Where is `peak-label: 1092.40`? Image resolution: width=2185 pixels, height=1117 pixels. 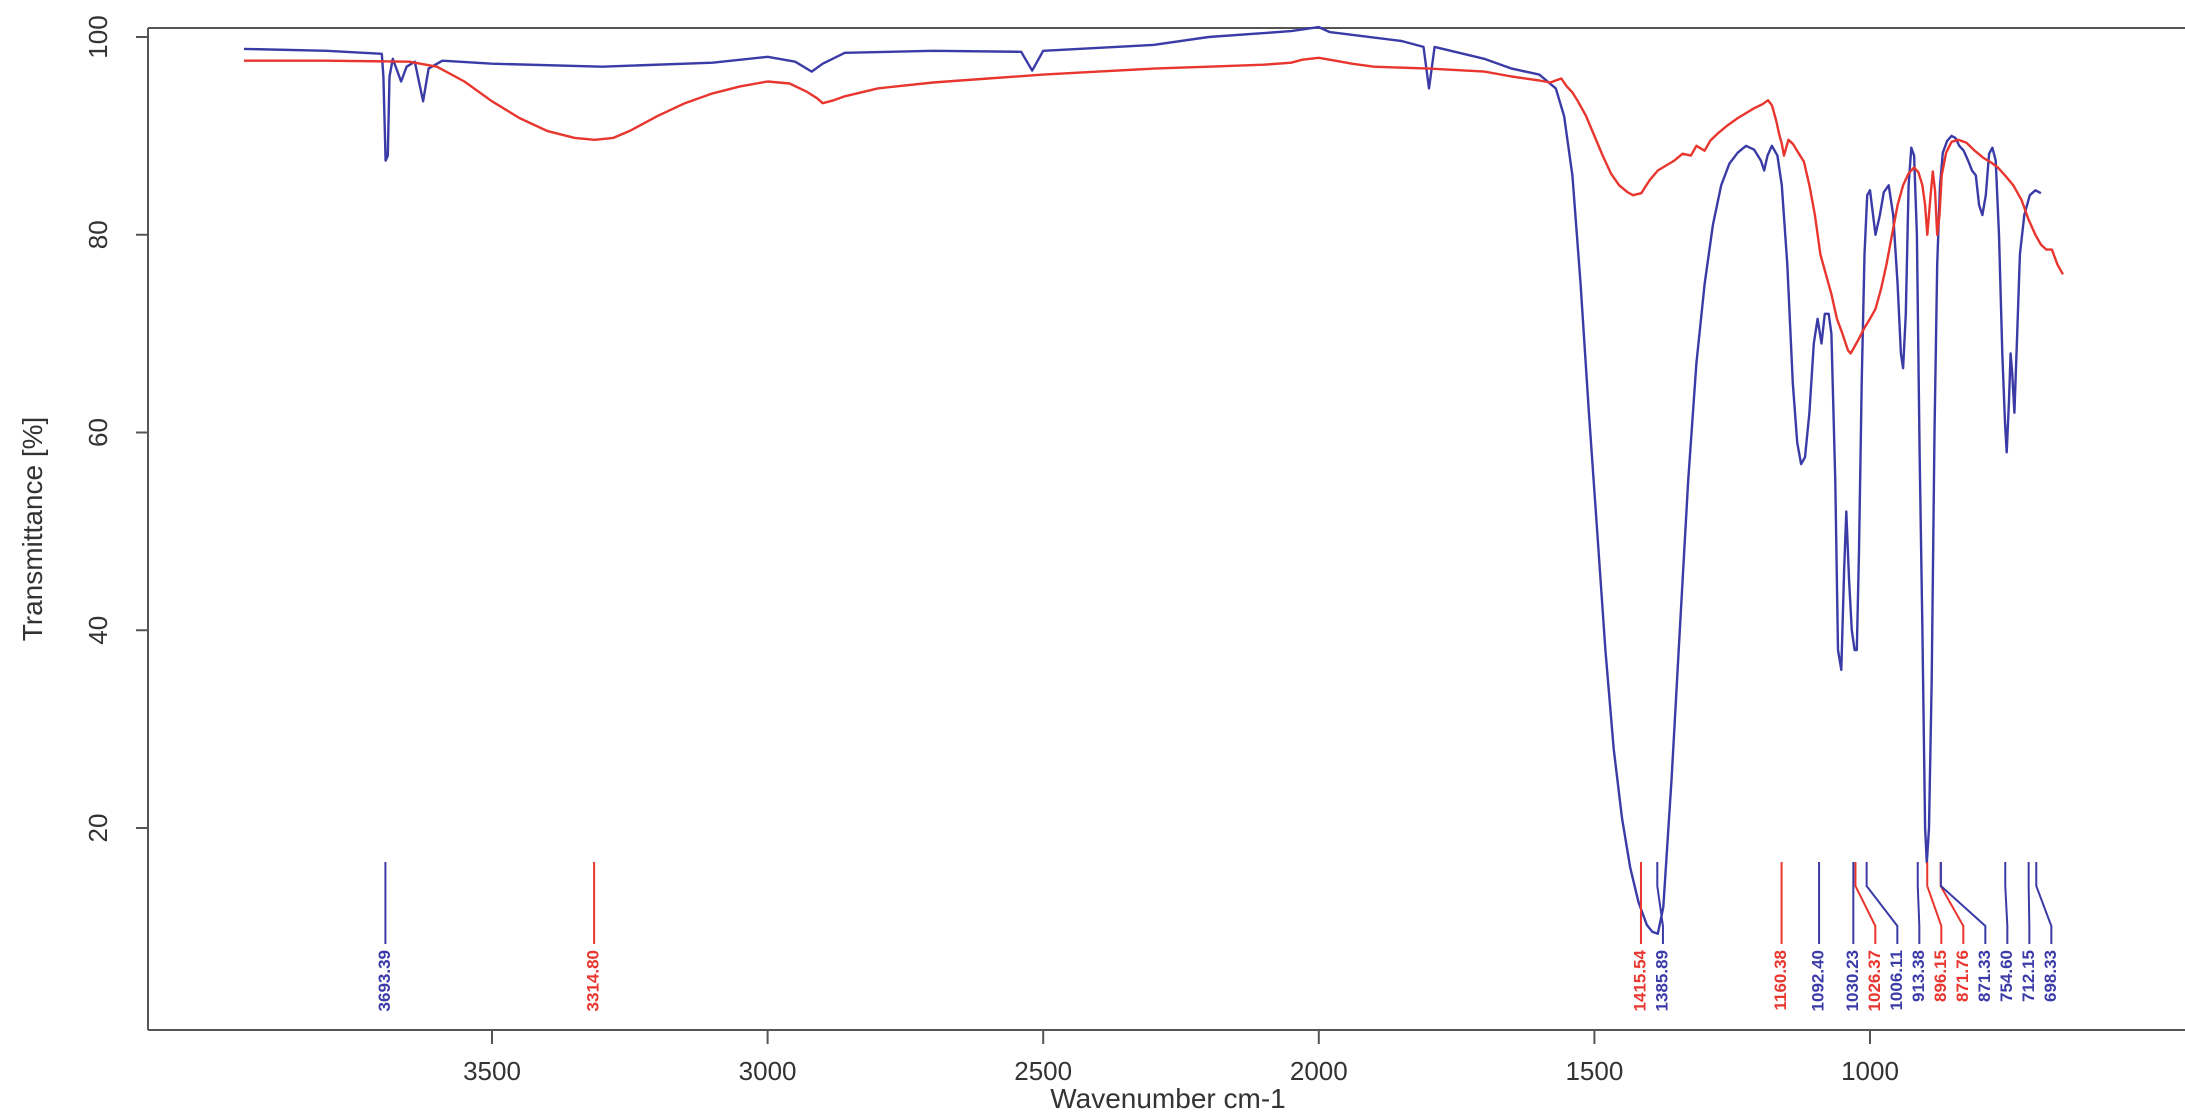
peak-label: 1092.40 is located at coordinates (1818, 980).